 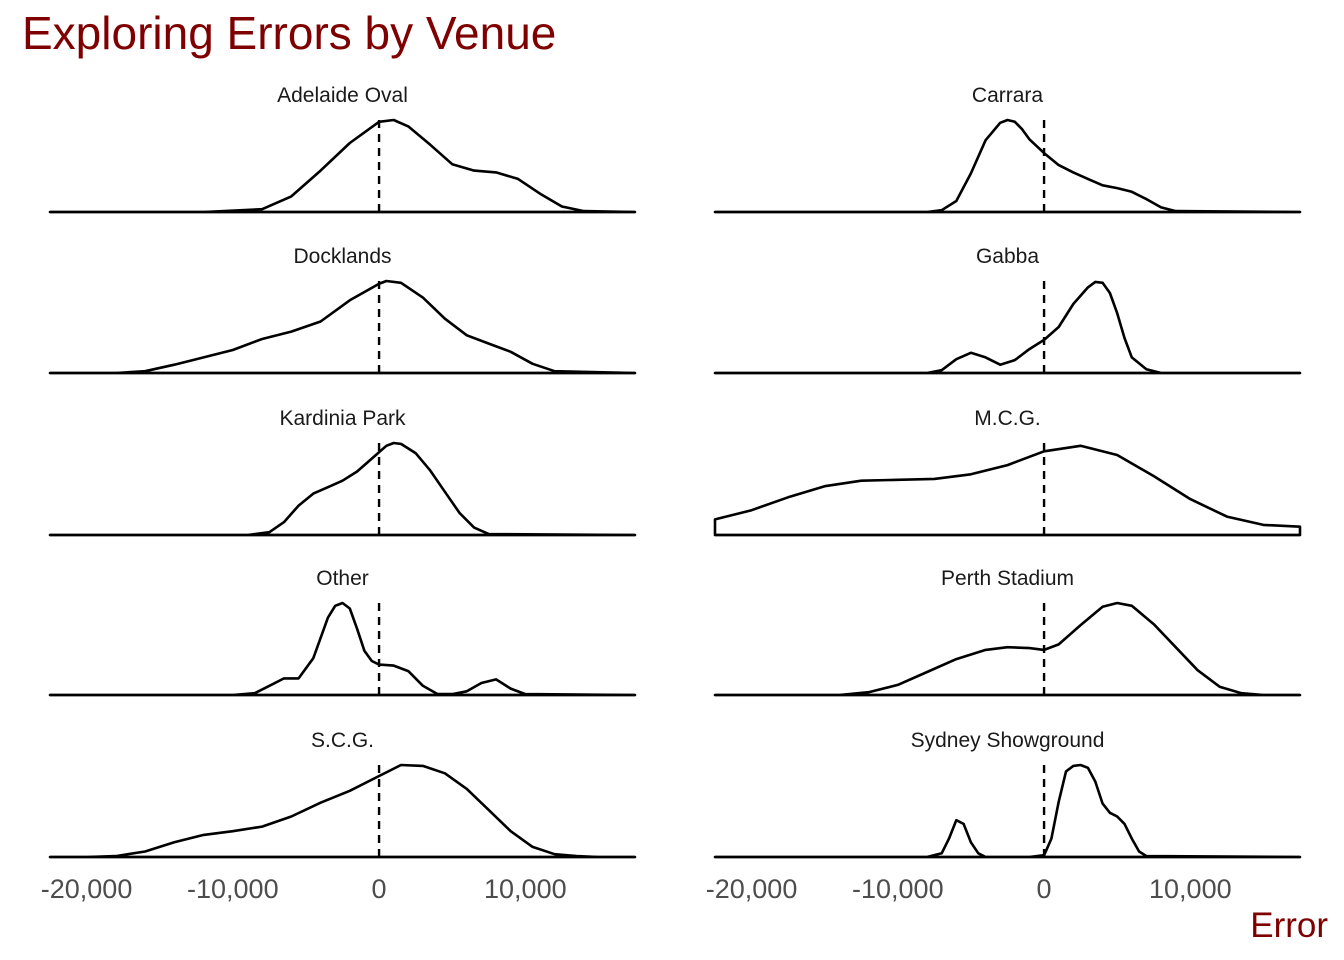 What do you see at coordinates (1007, 166) in the screenshot?
I see `density-curve-carrara` at bounding box center [1007, 166].